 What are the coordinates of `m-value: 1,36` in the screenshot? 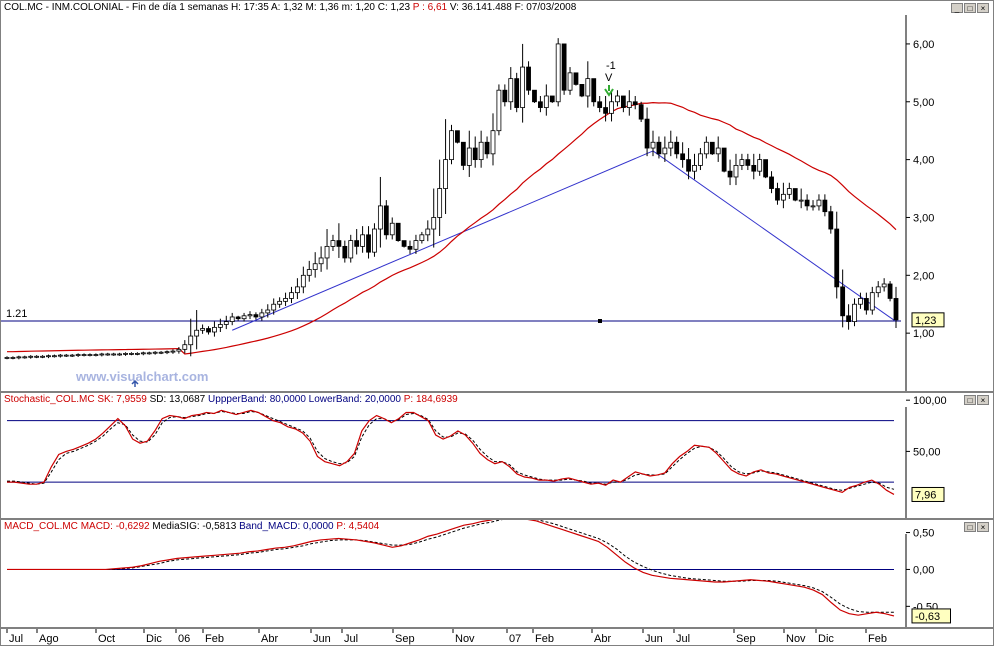 It's located at (329, 7).